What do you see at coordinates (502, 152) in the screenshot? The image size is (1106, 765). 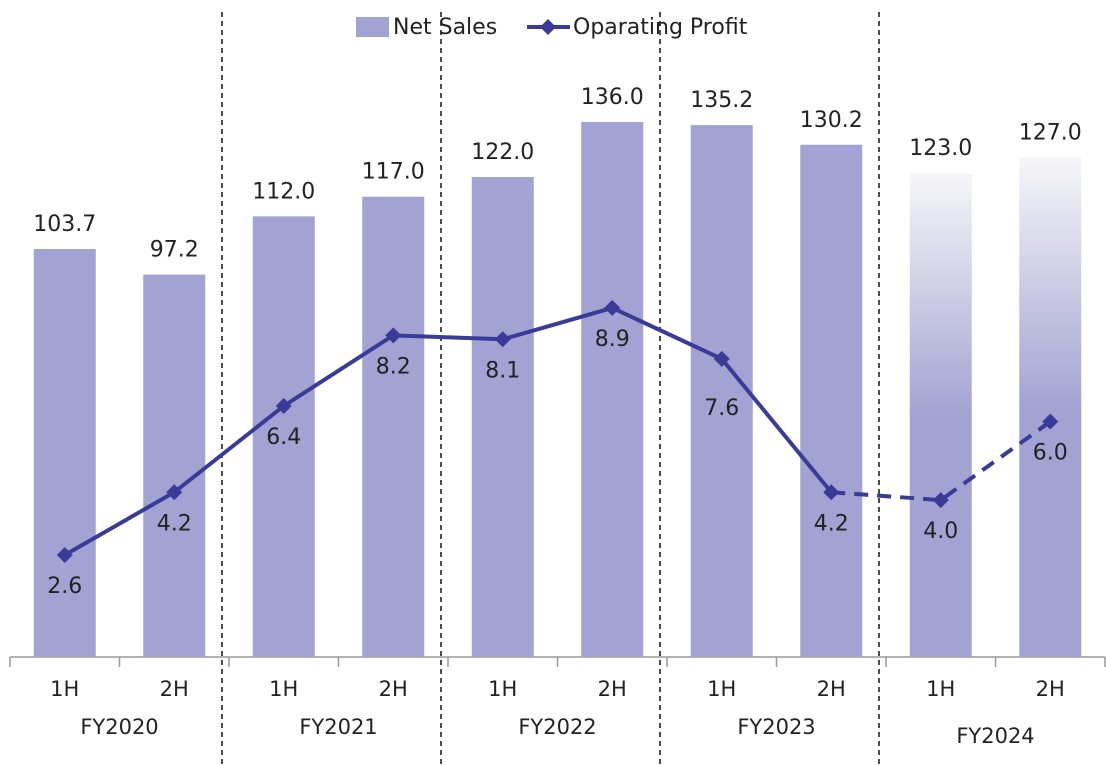 I see `bar-value-label: 122.0` at bounding box center [502, 152].